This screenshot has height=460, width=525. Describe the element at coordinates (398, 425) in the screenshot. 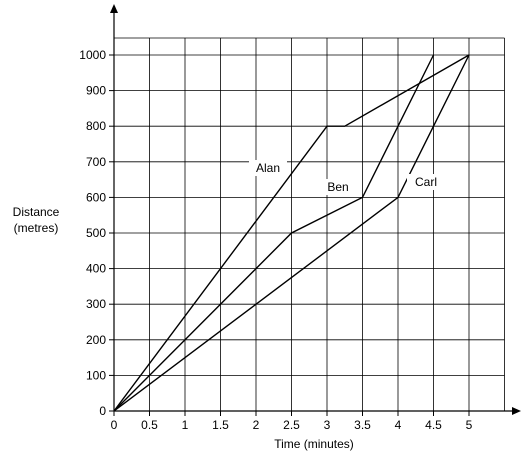

I see `x-tick-label: 4` at that location.